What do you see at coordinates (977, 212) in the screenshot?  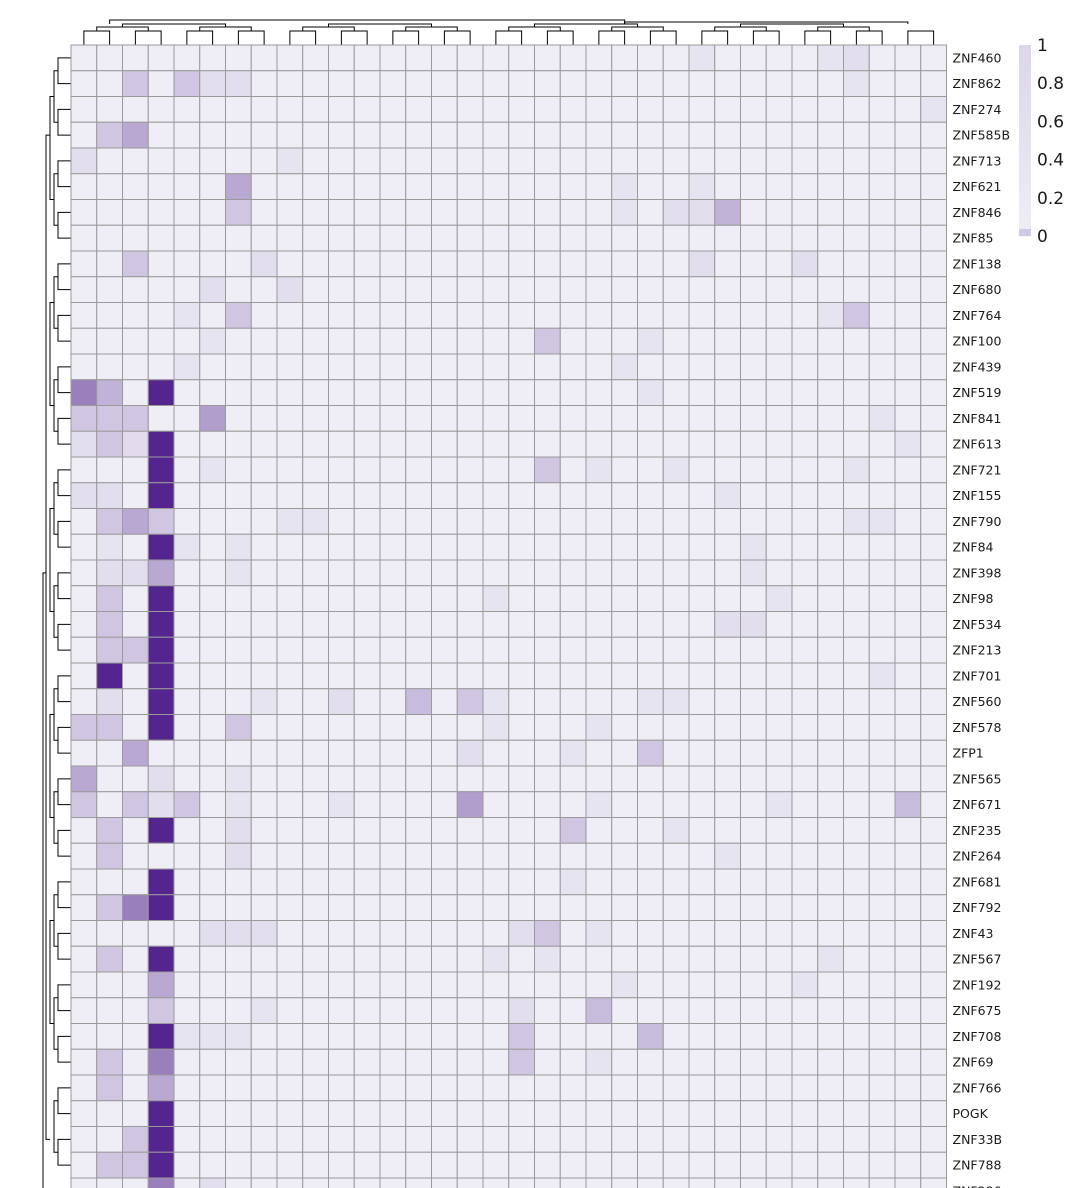 I see `row-label: ZNF846` at bounding box center [977, 212].